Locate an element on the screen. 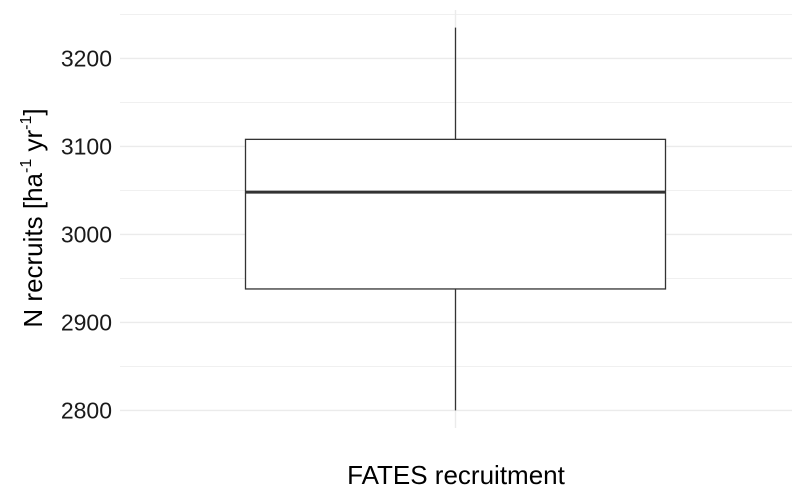  y-tick-label: 3100 is located at coordinates (86, 146).